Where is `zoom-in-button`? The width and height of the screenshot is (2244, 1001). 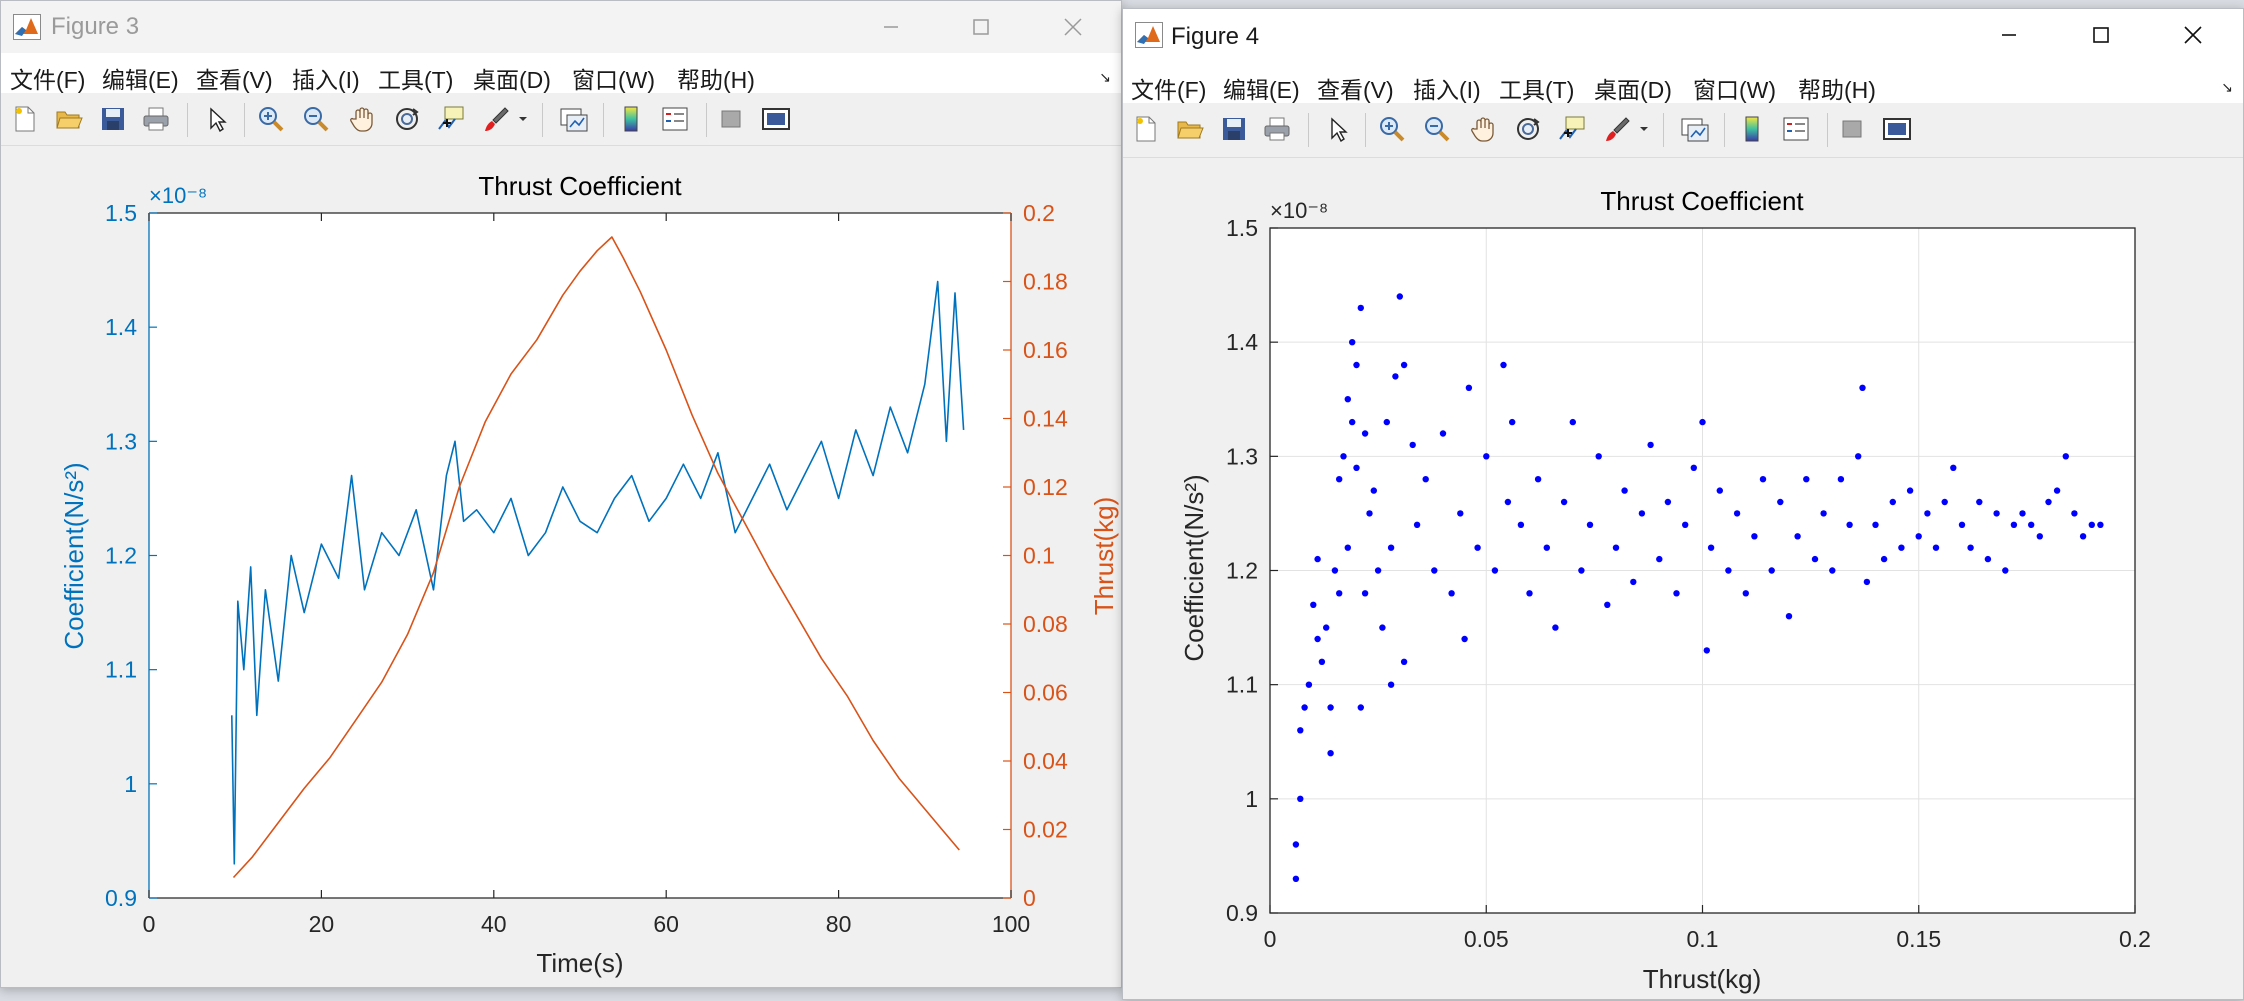 zoom-in-button is located at coordinates (1392, 129).